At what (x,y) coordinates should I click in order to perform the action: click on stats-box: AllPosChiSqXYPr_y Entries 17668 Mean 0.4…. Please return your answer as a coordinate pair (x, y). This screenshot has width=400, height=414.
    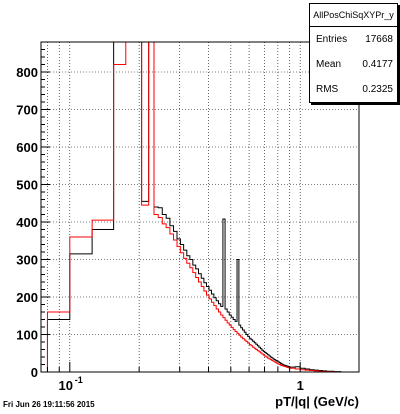
    Looking at the image, I should click on (353, 53).